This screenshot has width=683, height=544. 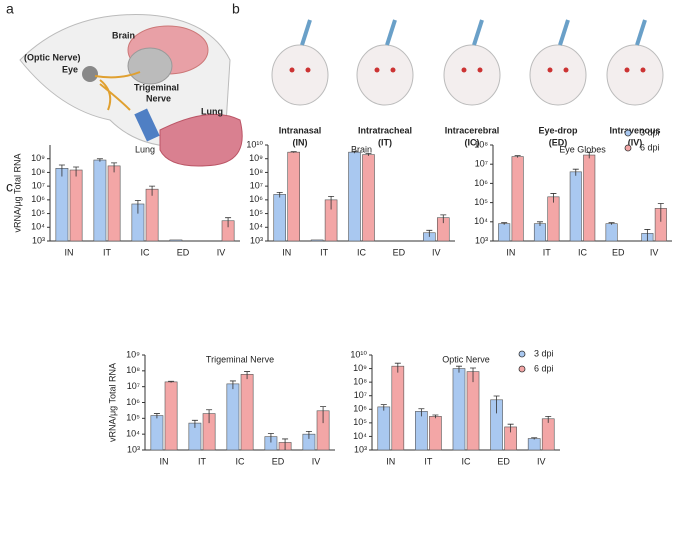 I want to click on route-abbr: (IV), so click(x=635, y=142).